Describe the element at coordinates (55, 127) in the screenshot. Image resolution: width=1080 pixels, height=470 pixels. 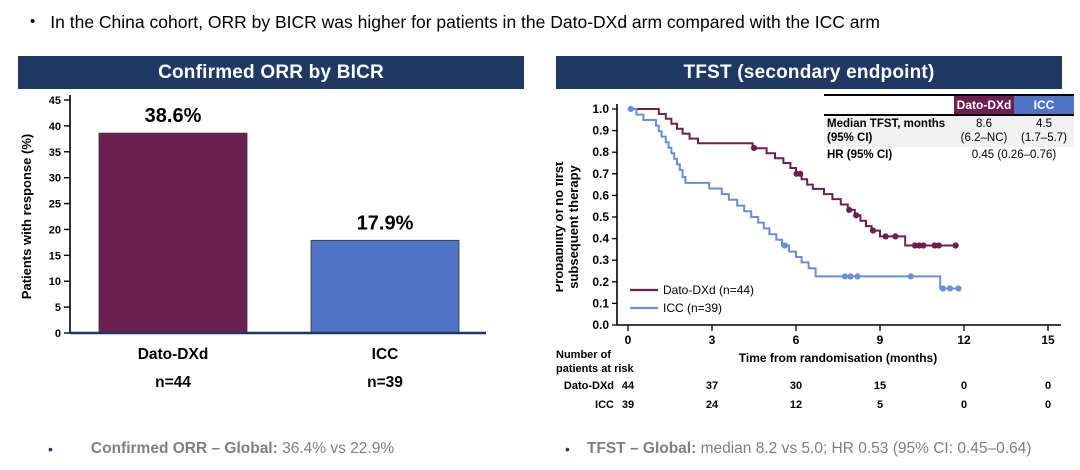
I see `y-tick-label: 40` at that location.